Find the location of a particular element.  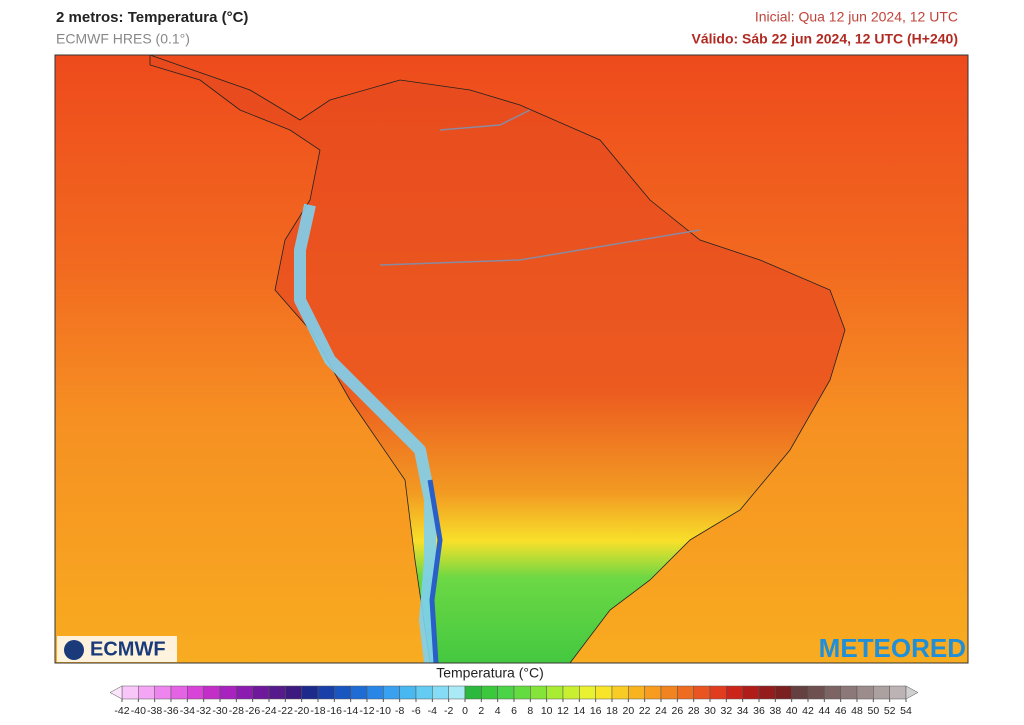

colorbar-tick-label: -12 is located at coordinates (366, 711).